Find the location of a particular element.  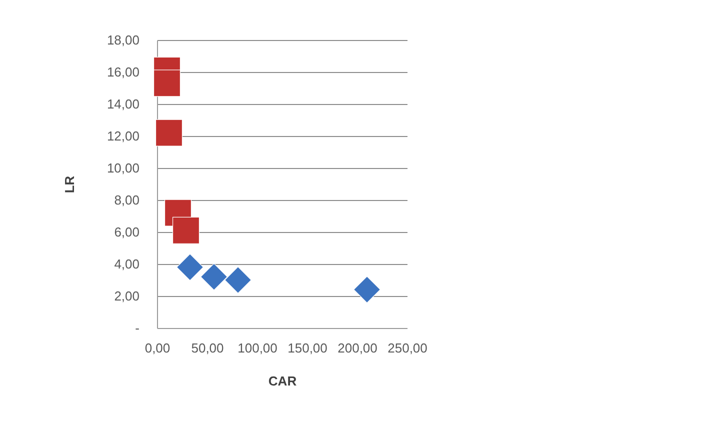

x-tick-label: 200,00 is located at coordinates (358, 348).